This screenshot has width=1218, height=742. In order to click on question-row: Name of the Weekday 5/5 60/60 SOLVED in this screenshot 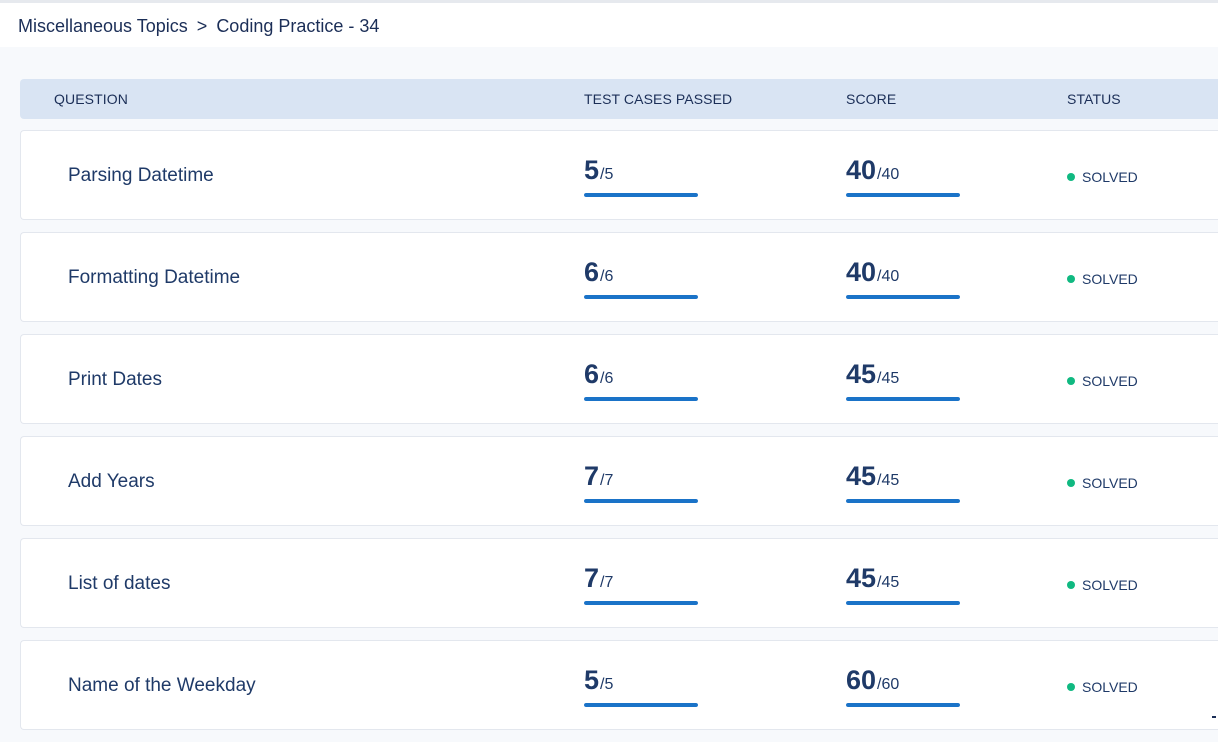, I will do `click(619, 685)`.